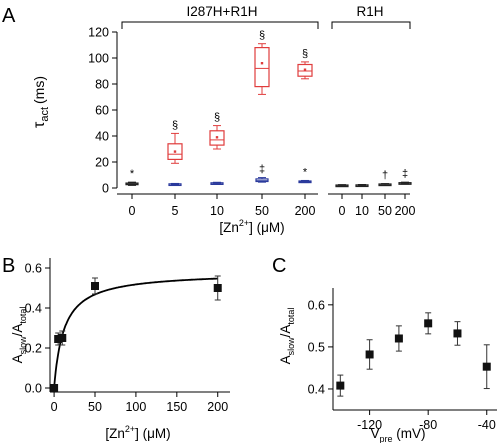 The width and height of the screenshot is (500, 443). I want to click on panel-c-axes, so click(412, 351).